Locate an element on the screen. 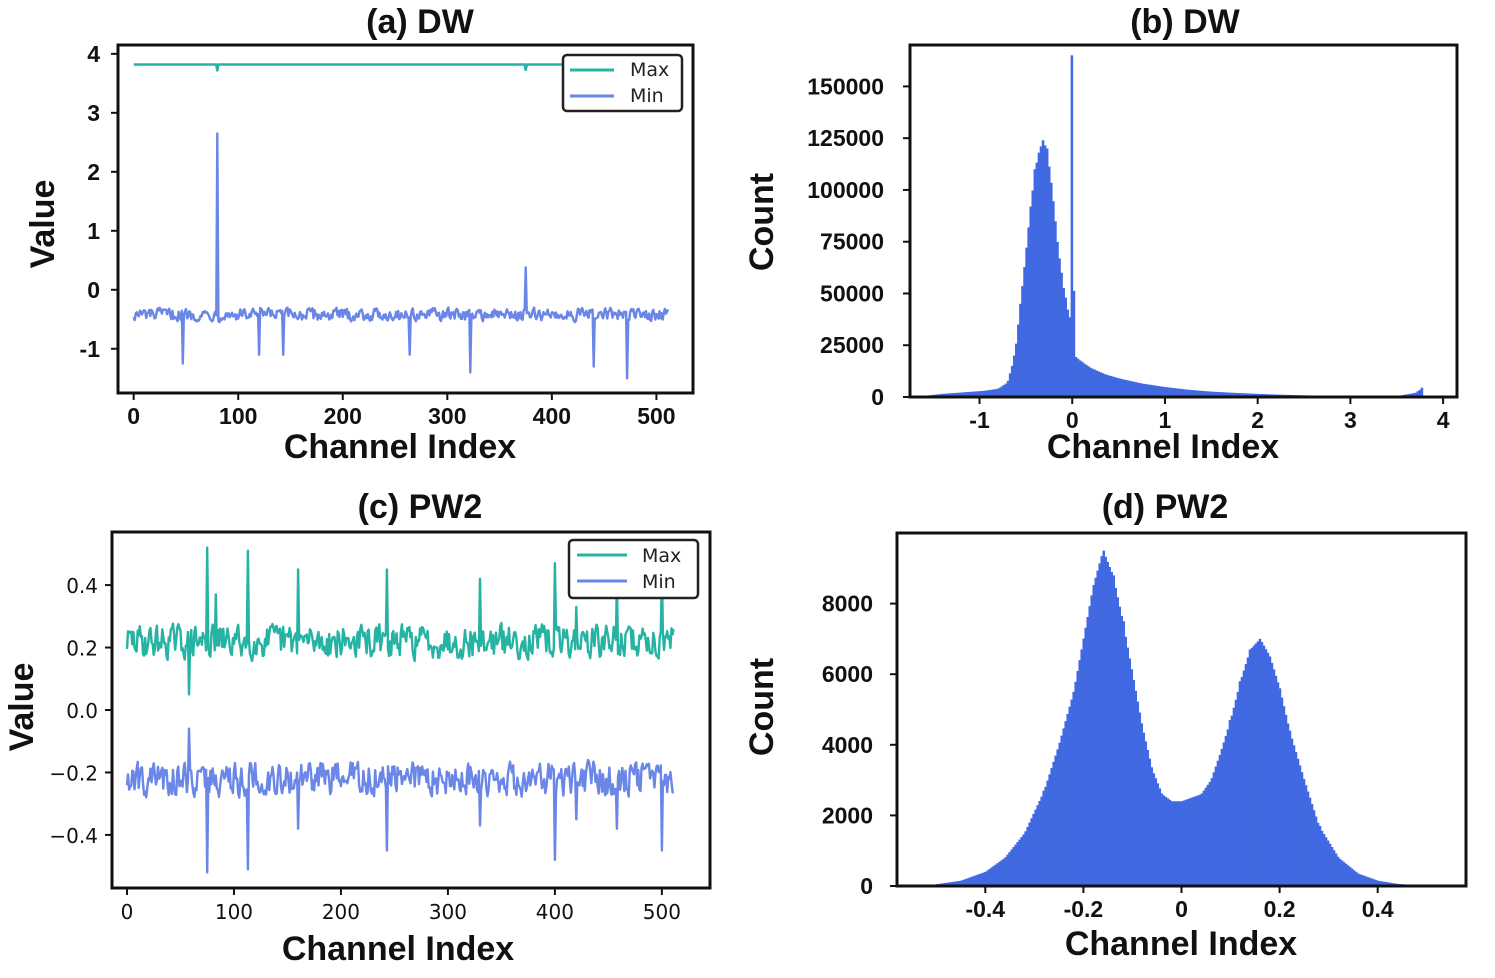  x-tick-label: 0.4 is located at coordinates (1378, 909).